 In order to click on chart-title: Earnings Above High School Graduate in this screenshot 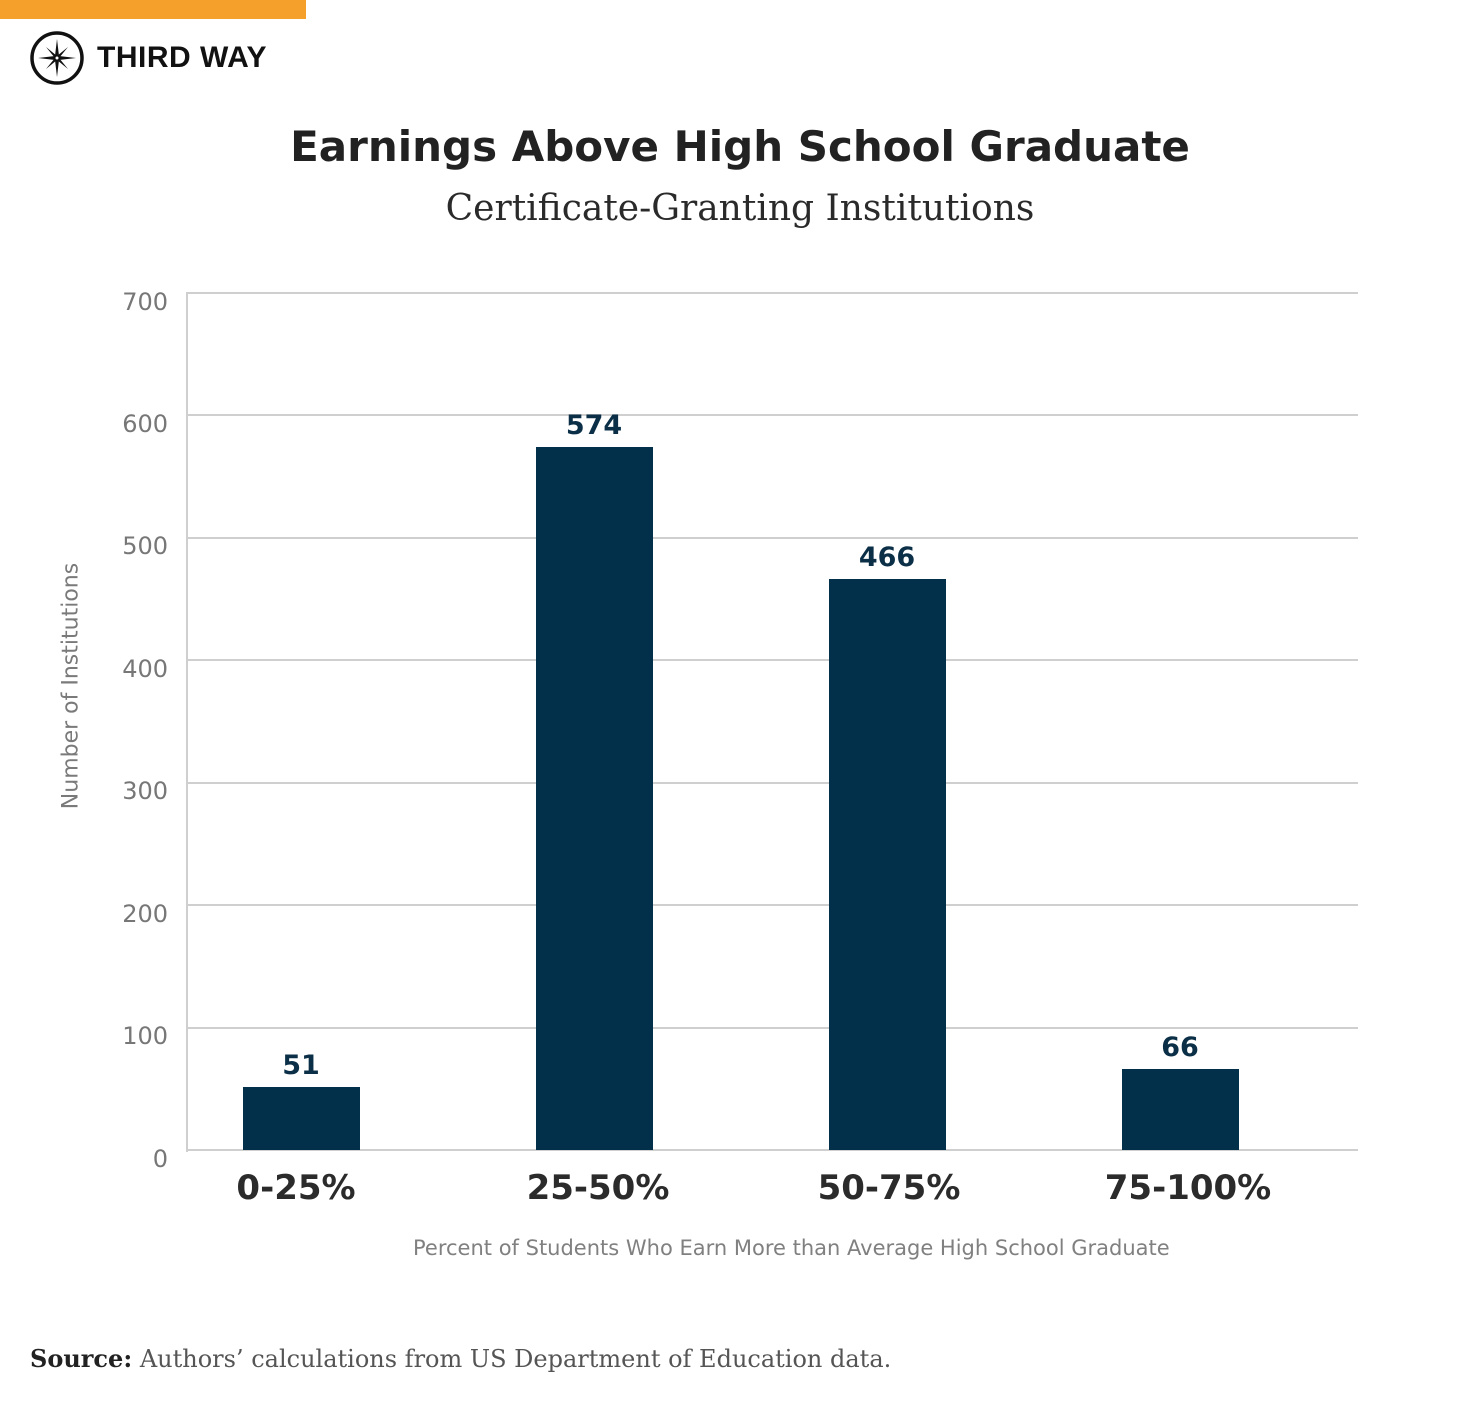, I will do `click(740, 146)`.